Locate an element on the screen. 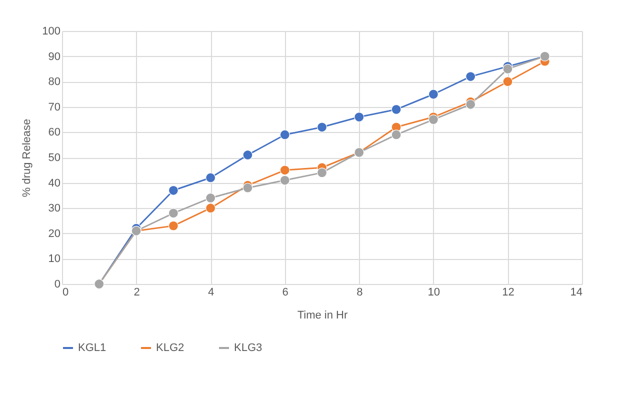 This screenshot has height=401, width=638. x-tick-label: 2 is located at coordinates (137, 292).